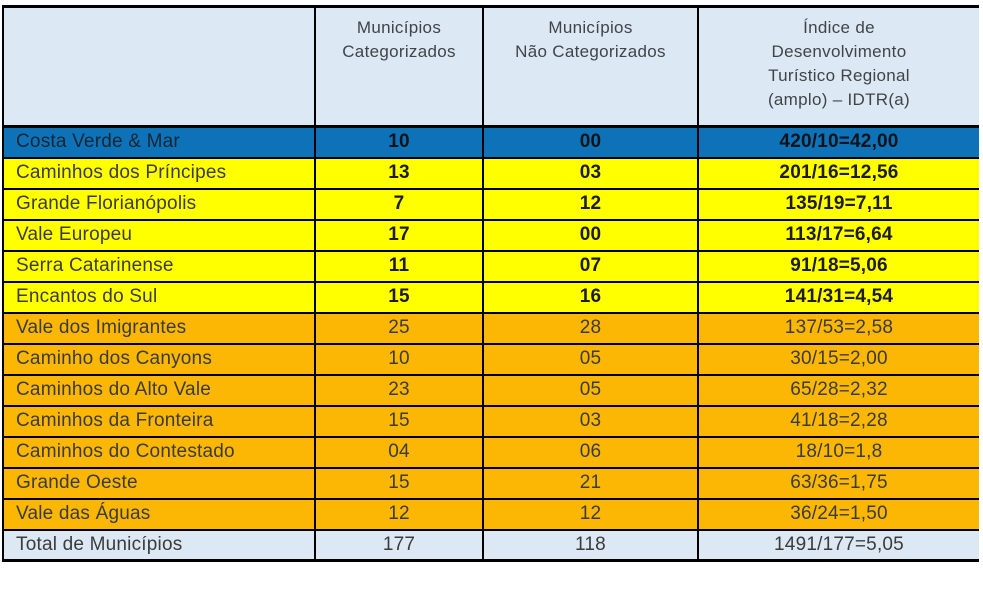  I want to click on region-cell: Caminhos dos Príncipes, so click(158, 172).